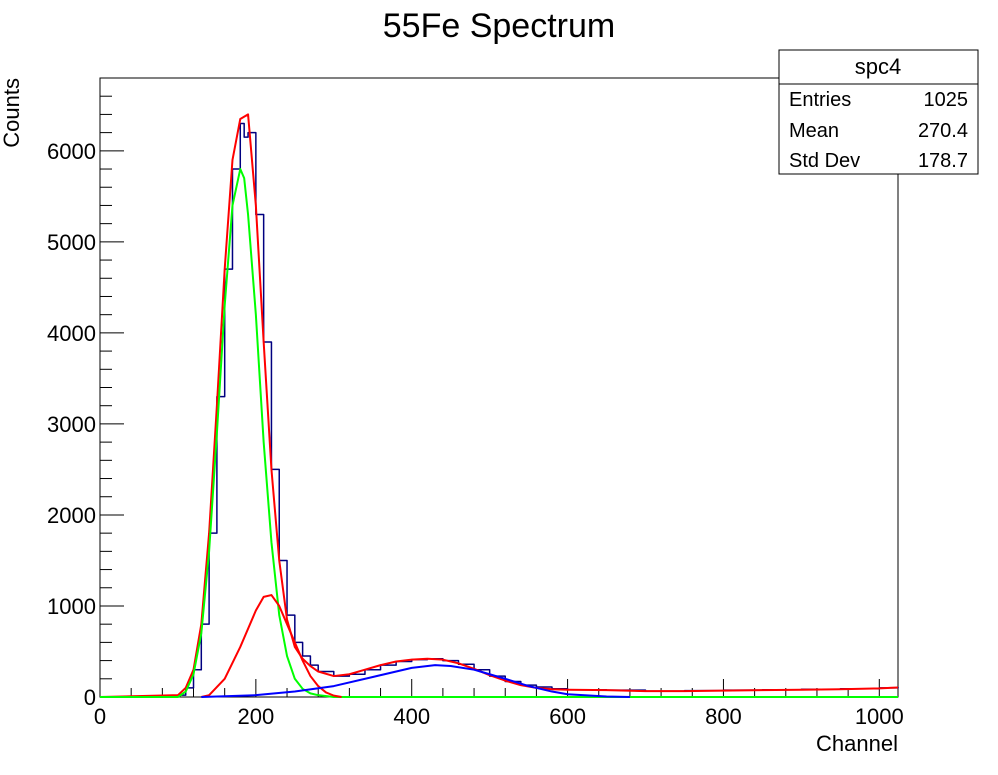  I want to click on x-tick-label: 1000, so click(879, 716).